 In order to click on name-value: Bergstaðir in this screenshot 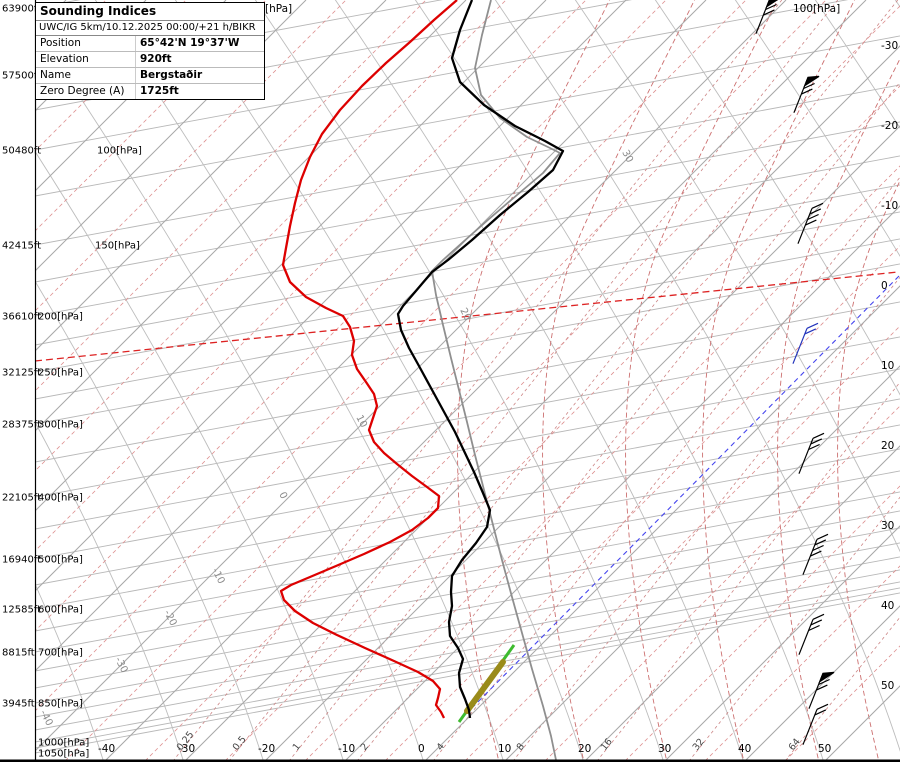, I will do `click(171, 75)`.